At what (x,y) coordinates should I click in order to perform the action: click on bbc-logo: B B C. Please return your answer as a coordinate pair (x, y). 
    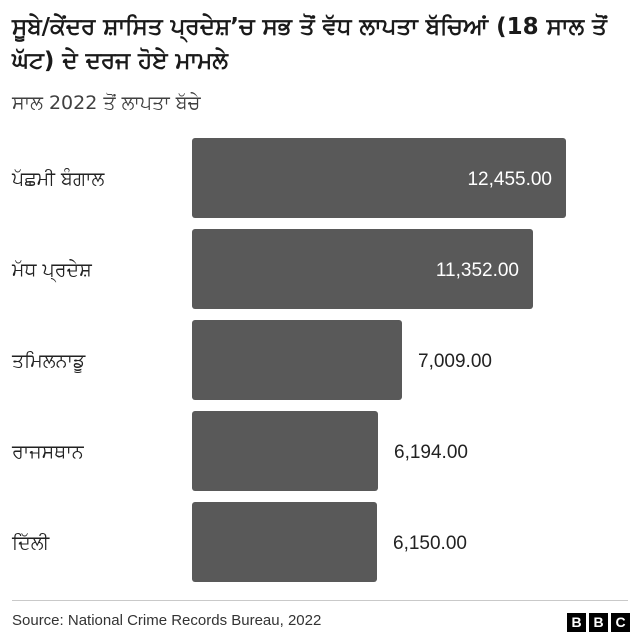
    Looking at the image, I should click on (598, 622).